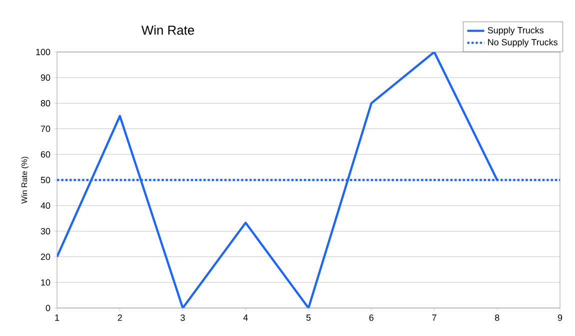 Image resolution: width=575 pixels, height=336 pixels. Describe the element at coordinates (45, 282) in the screenshot. I see `y-tick-label: 10` at that location.